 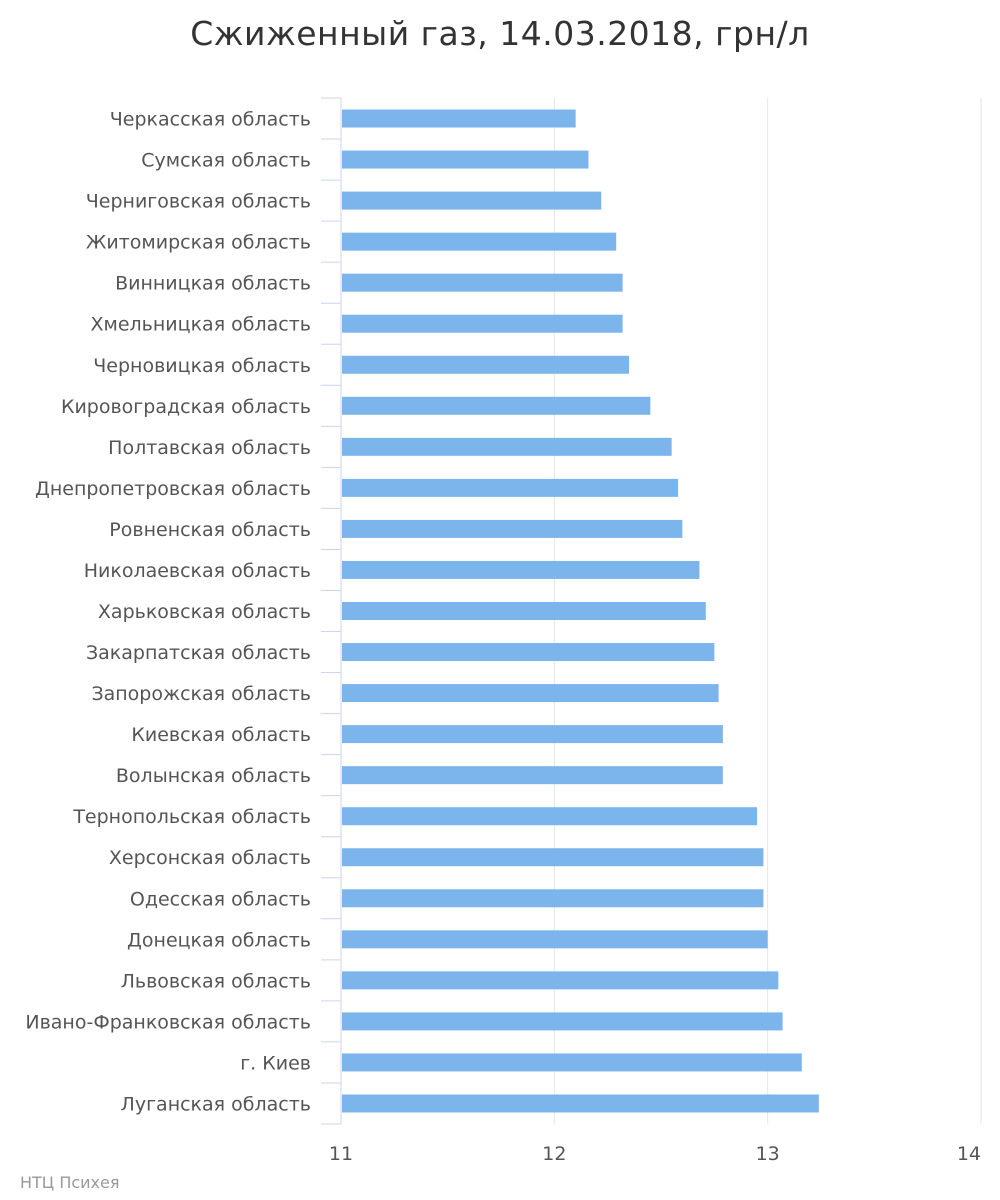 I want to click on category-label: Кировоградская область, so click(x=186, y=407).